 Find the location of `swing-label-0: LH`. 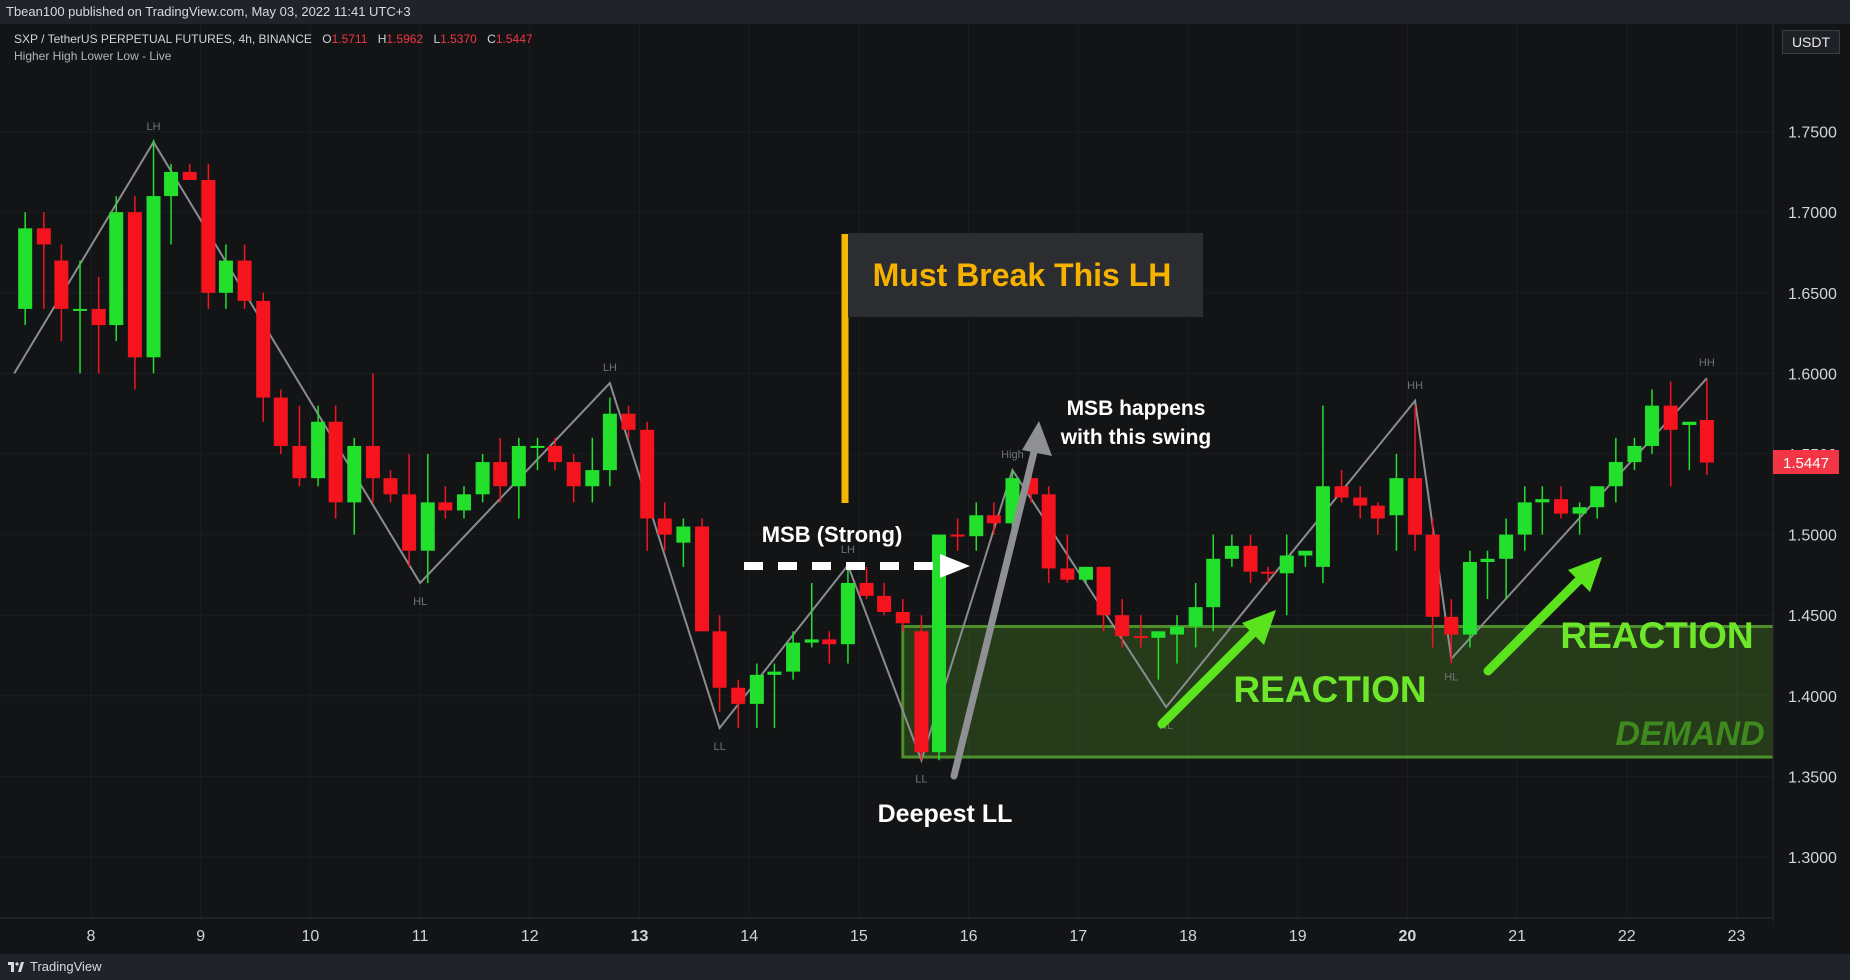

swing-label-0: LH is located at coordinates (153, 127).